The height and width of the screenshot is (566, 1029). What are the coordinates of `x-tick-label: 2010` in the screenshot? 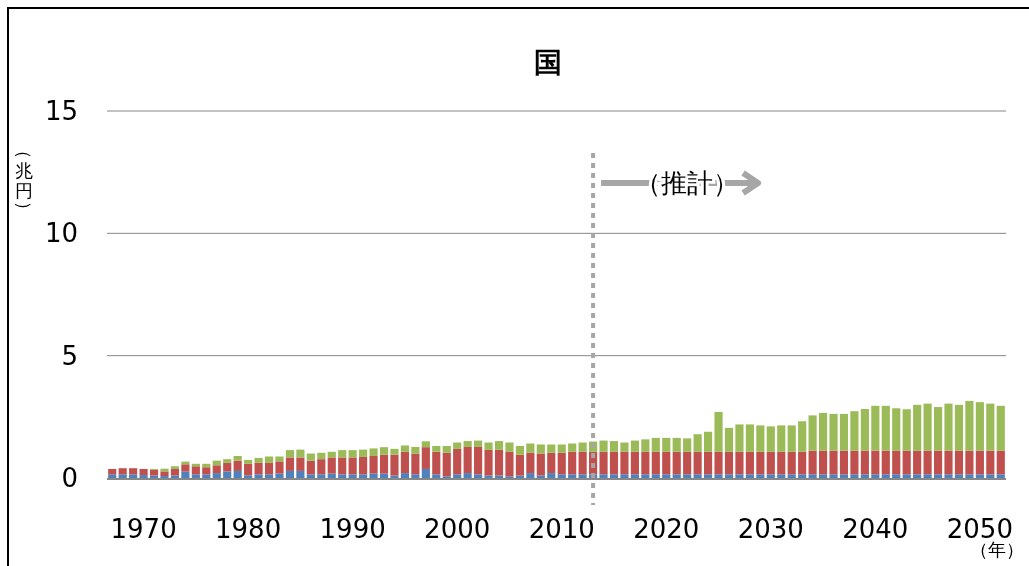 It's located at (561, 529).